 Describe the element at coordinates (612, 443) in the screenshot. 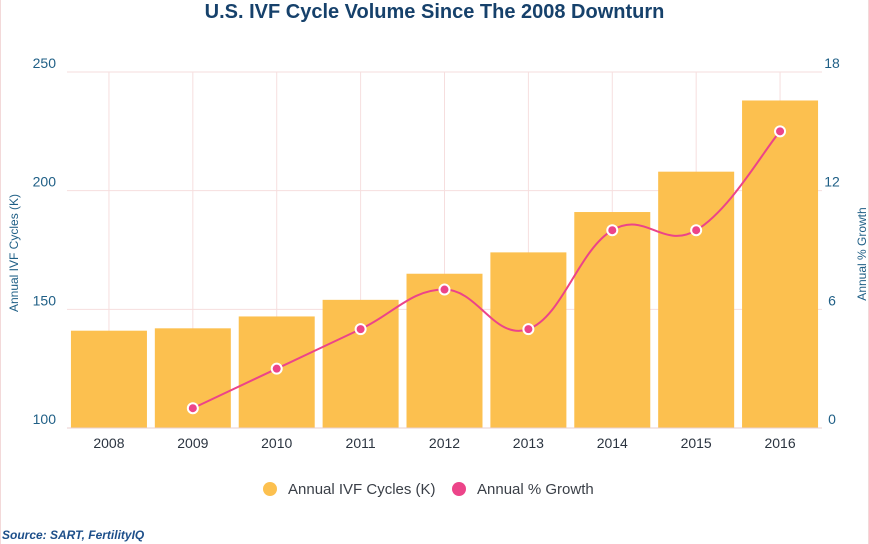

I see `x-tick-label-2014: 2014` at that location.